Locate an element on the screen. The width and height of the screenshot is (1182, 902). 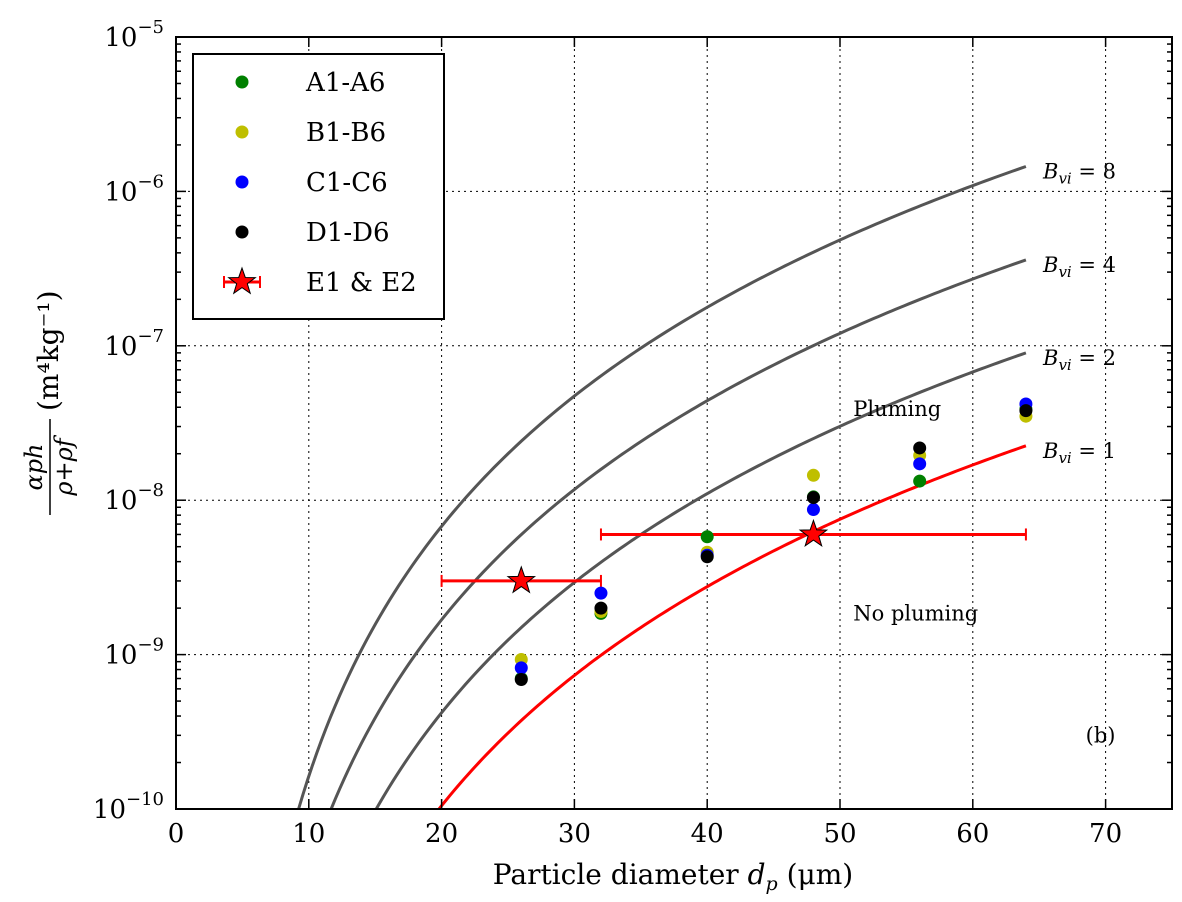
legend-label: C1-C6 is located at coordinates (347, 183).